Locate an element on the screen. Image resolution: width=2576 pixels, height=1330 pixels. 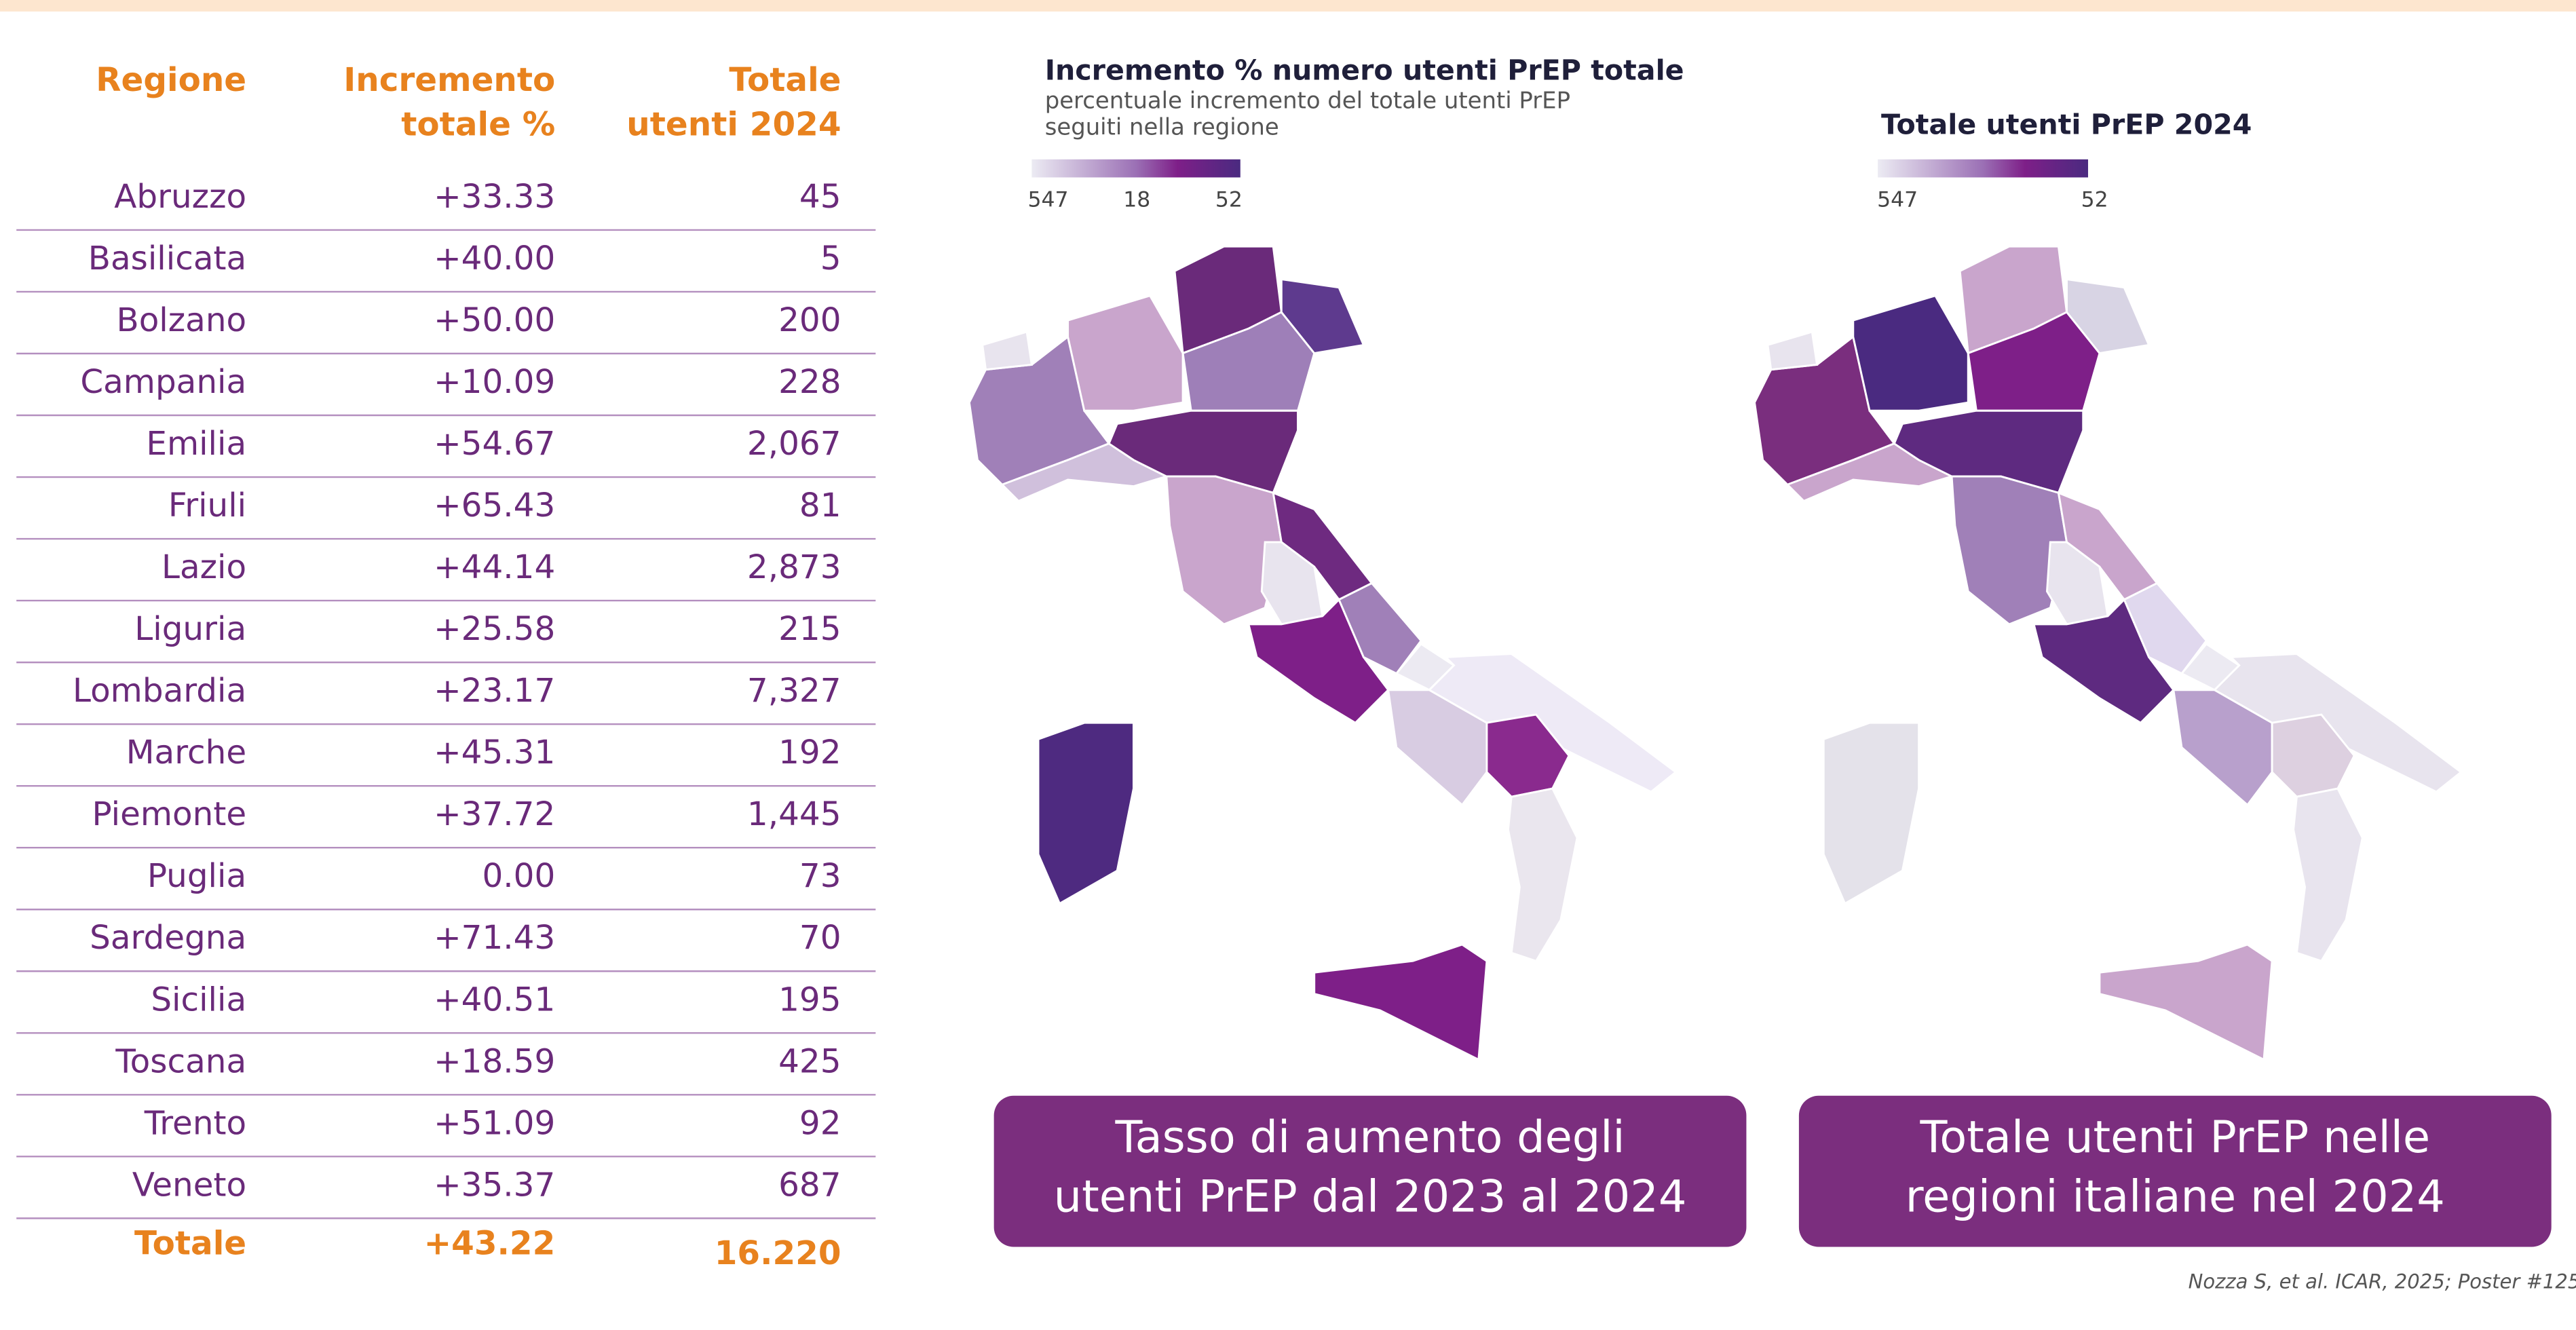
total-cell: +43.22 is located at coordinates (490, 1244).